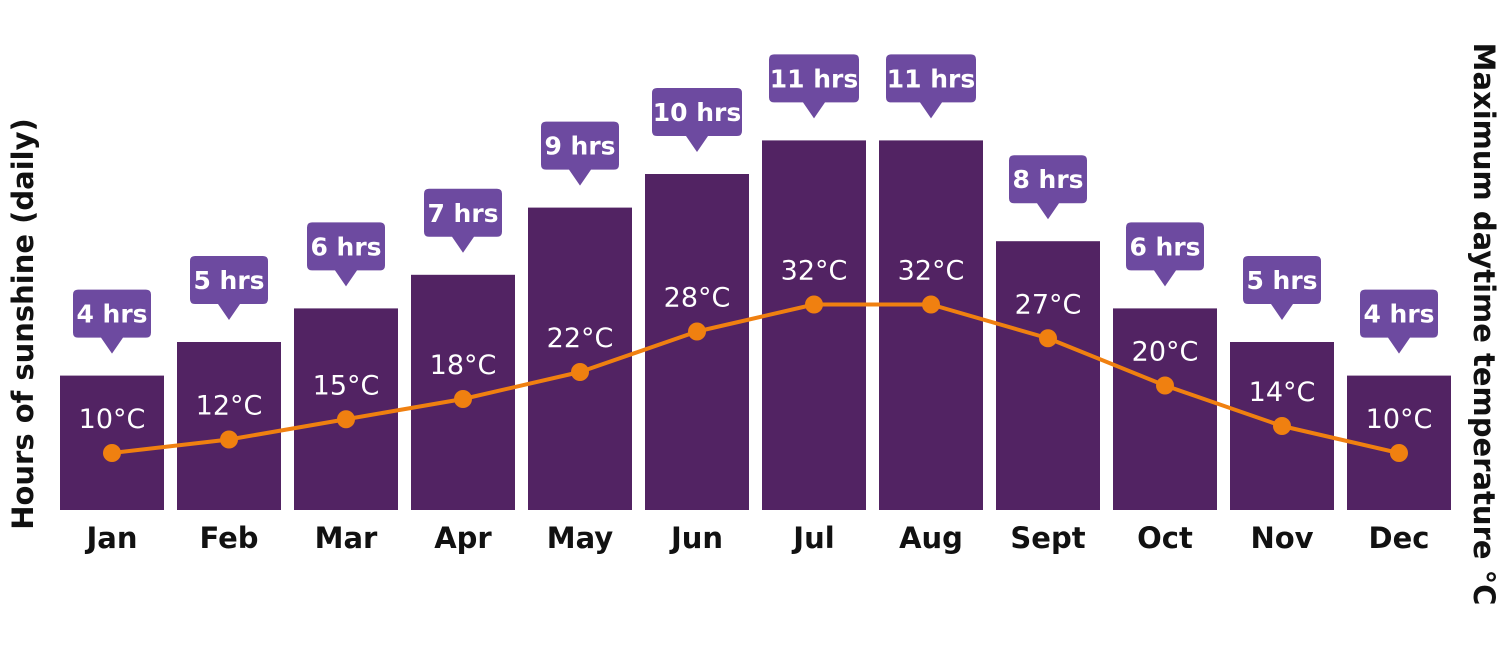 Image resolution: width=1504 pixels, height=648 pixels. What do you see at coordinates (1165, 409) in the screenshot?
I see `sunshine-bar-oct` at bounding box center [1165, 409].